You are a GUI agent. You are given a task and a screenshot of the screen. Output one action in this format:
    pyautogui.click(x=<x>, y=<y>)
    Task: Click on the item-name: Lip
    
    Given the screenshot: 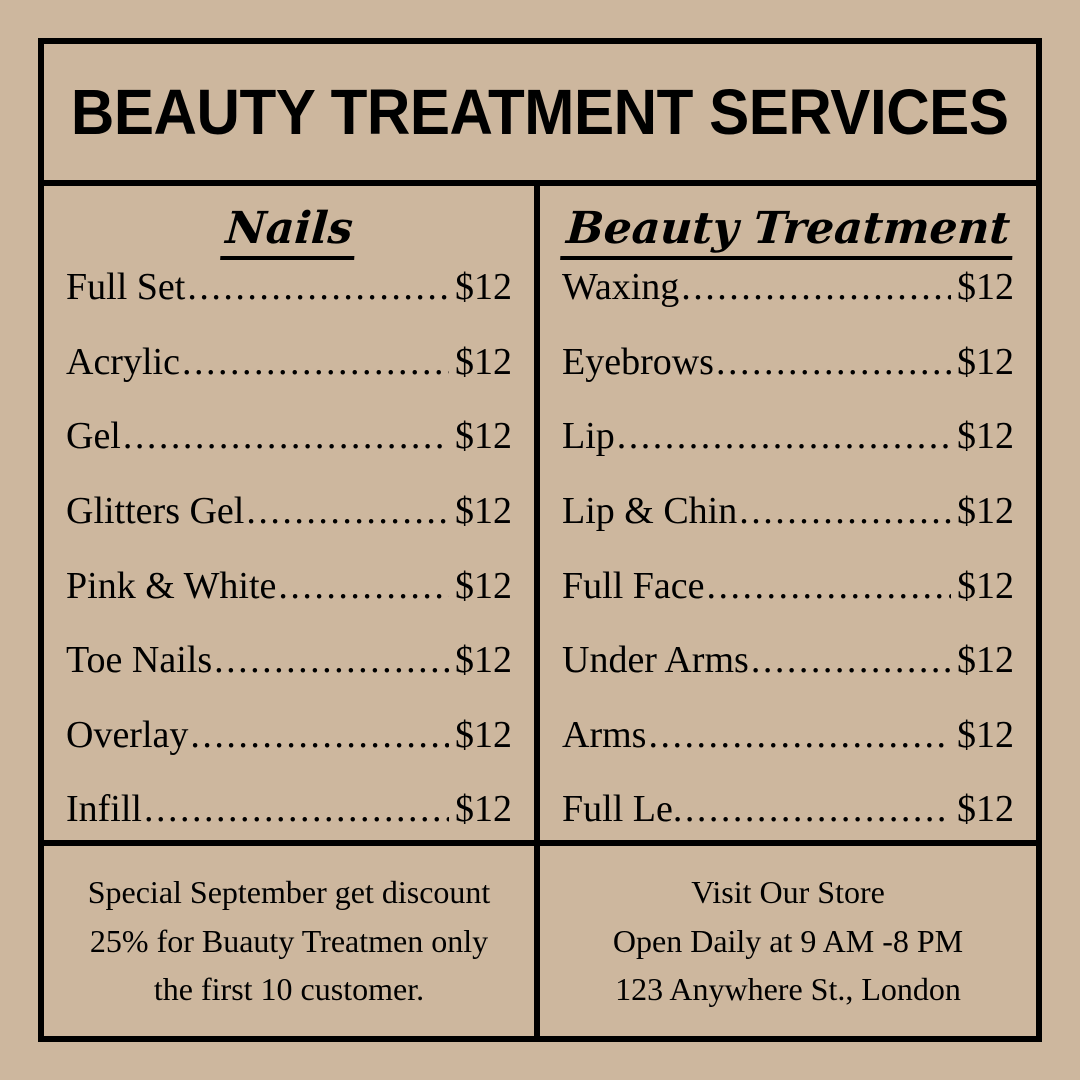 What is the action you would take?
    pyautogui.click(x=588, y=436)
    